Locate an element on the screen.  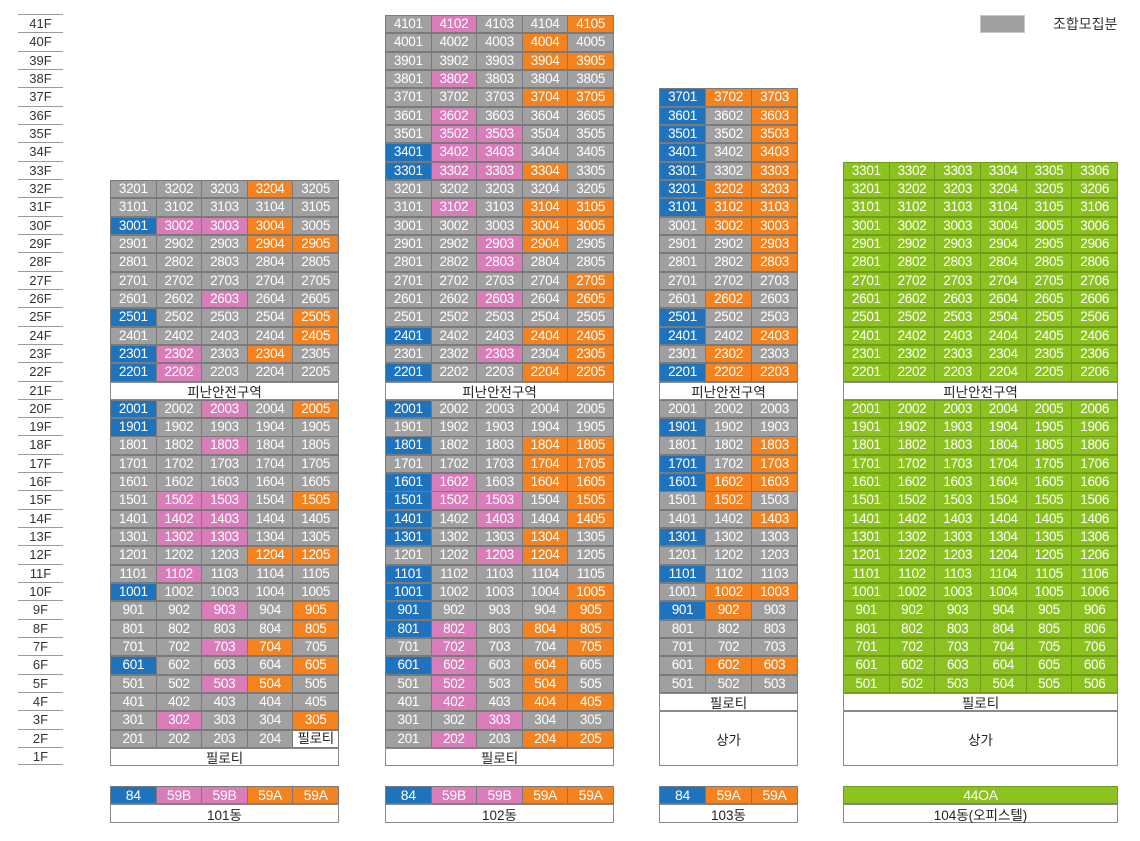
unit-cell: 703 is located at coordinates (957, 647).